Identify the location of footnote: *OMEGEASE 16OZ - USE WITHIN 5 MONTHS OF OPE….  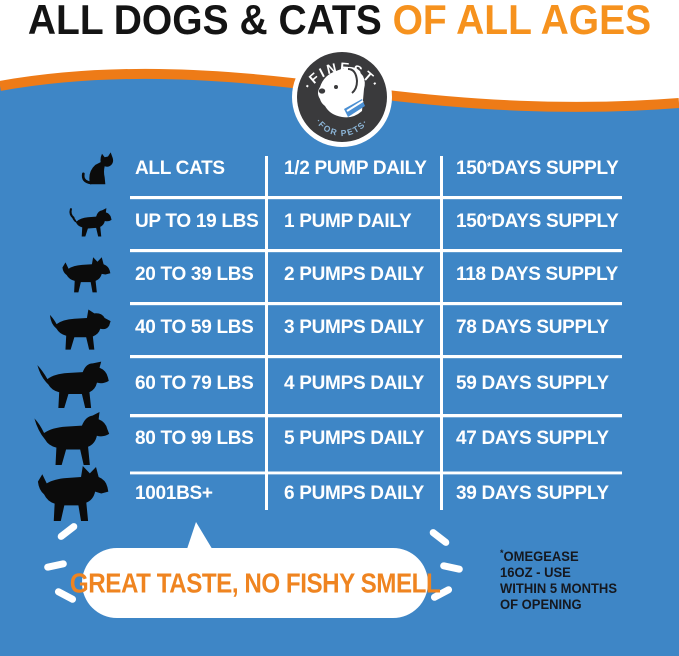
(558, 580).